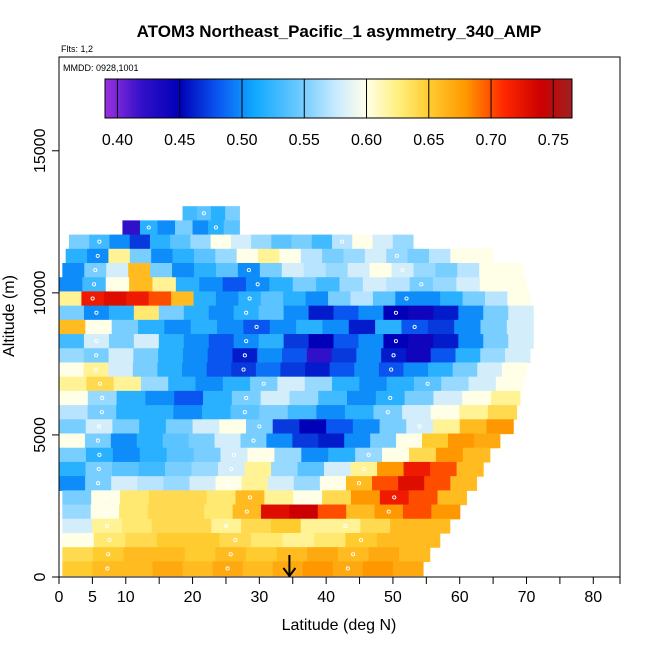 Image resolution: width=650 pixels, height=650 pixels. I want to click on x-tick-label: 50, so click(393, 597).